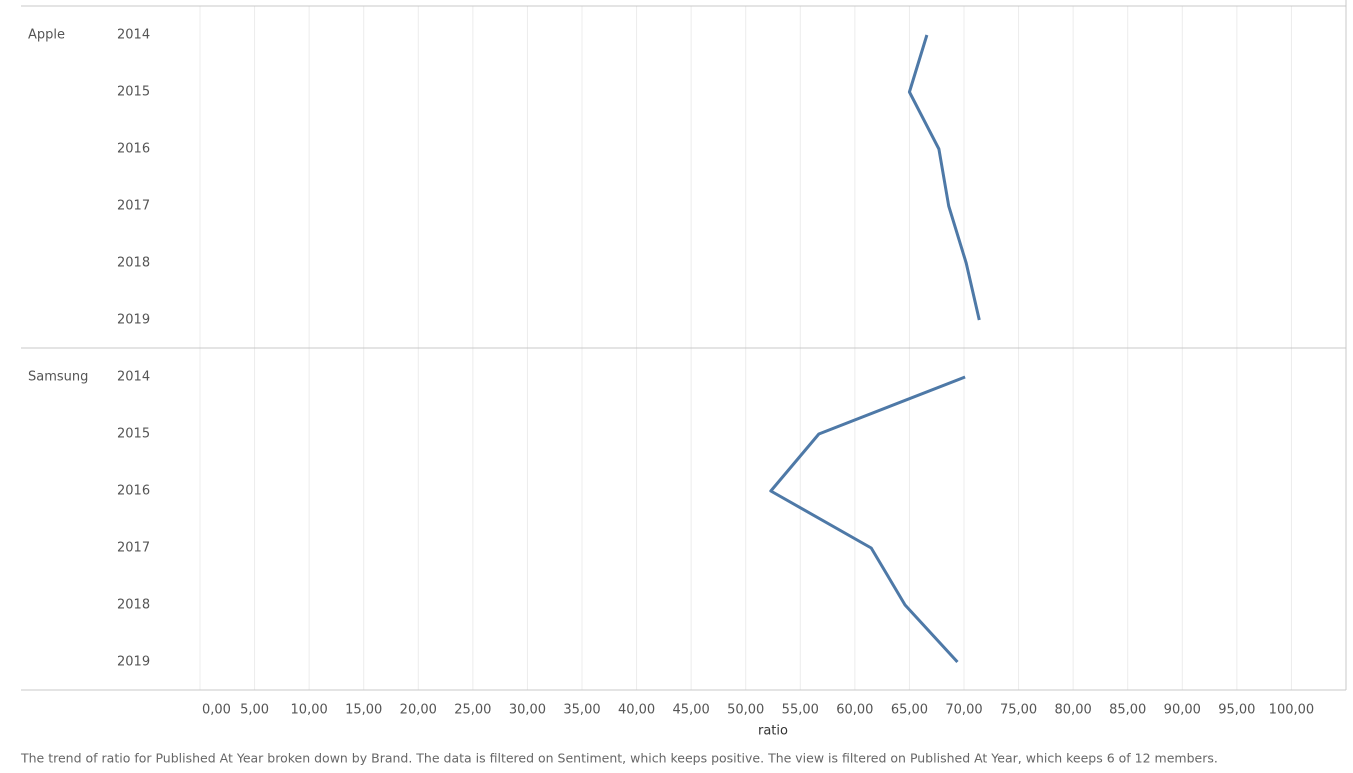 The width and height of the screenshot is (1353, 773). What do you see at coordinates (636, 710) in the screenshot?
I see `x-tick-label: 40,00` at bounding box center [636, 710].